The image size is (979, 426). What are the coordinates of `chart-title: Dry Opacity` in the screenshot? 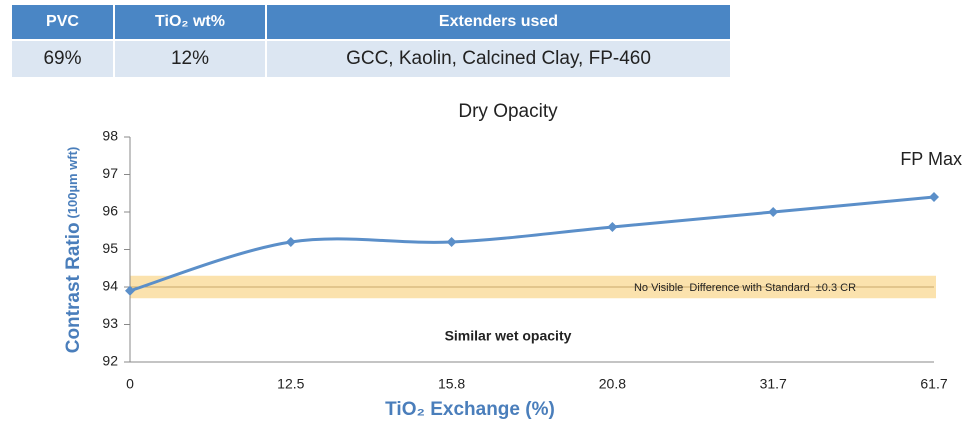 It's located at (508, 111).